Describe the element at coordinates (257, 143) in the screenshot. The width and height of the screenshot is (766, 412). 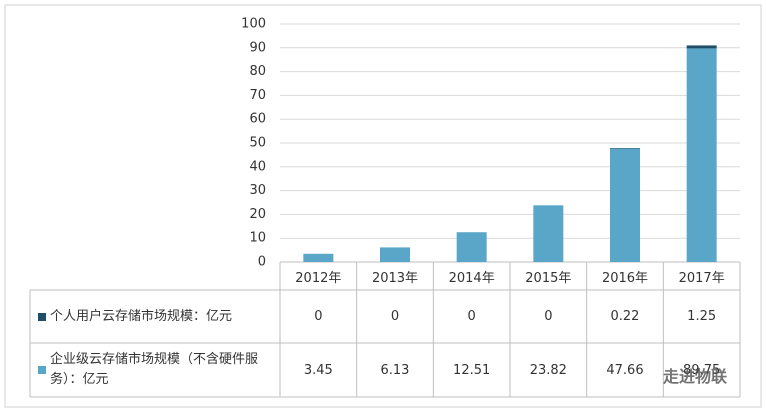
I see `y-tick-label: 50` at that location.